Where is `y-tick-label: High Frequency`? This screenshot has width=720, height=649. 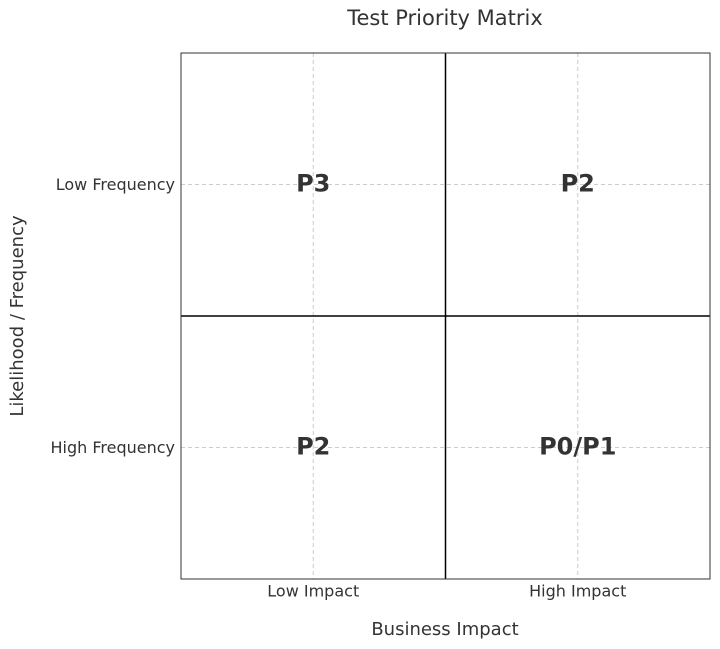
y-tick-label: High Frequency is located at coordinates (112, 447).